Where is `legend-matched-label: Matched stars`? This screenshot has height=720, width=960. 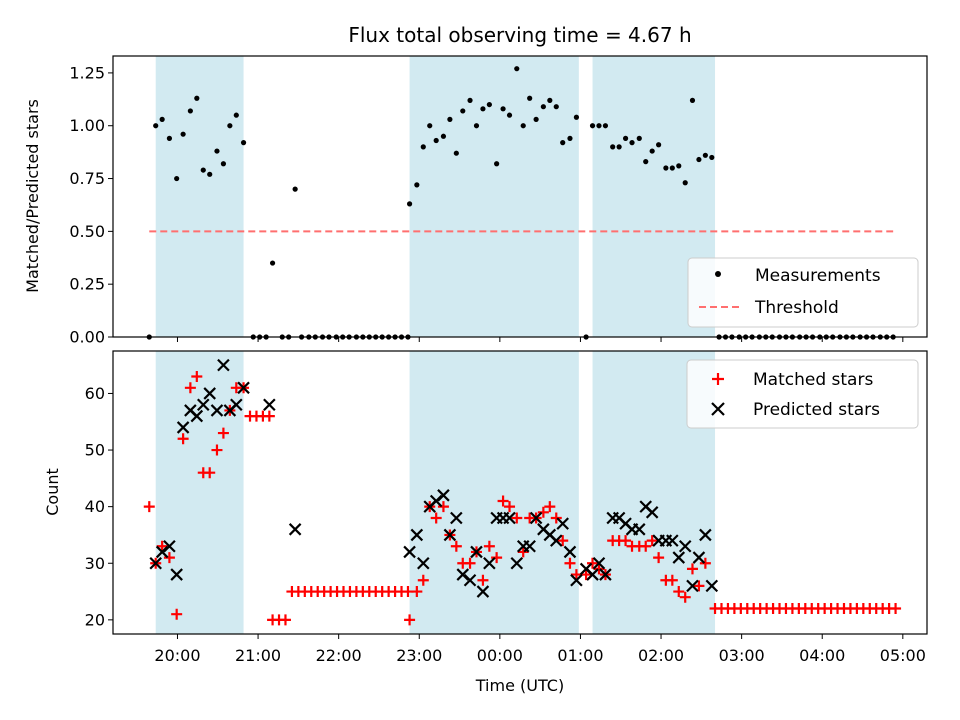
legend-matched-label: Matched stars is located at coordinates (813, 380).